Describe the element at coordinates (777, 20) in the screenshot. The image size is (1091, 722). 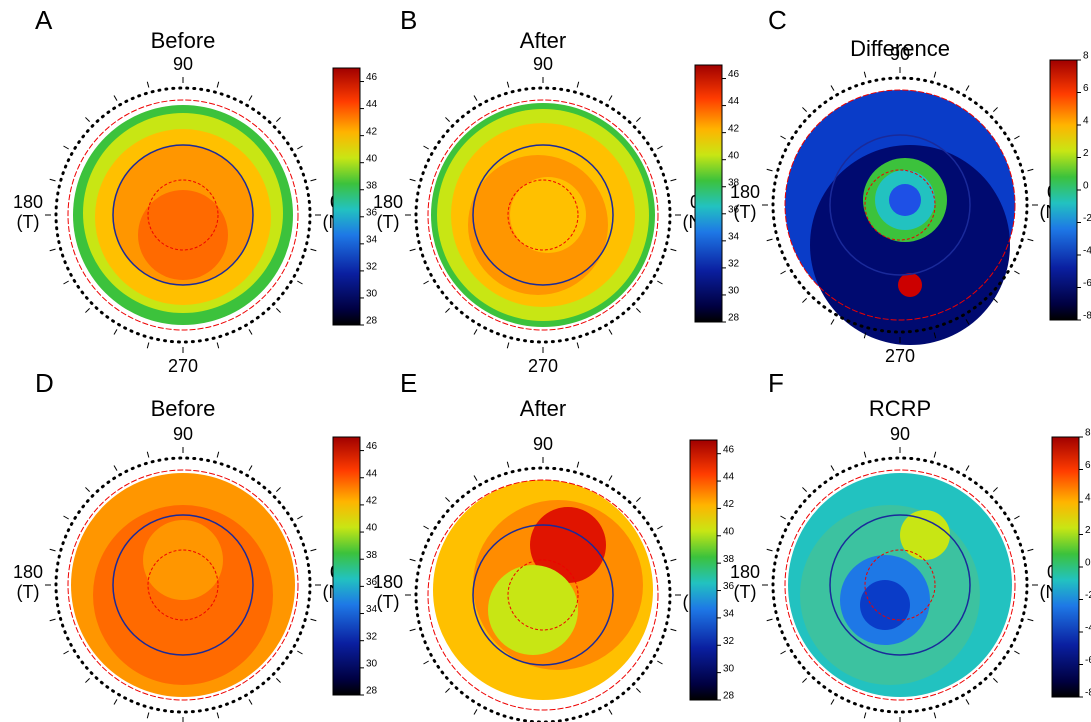
I see `panel-label: C` at that location.